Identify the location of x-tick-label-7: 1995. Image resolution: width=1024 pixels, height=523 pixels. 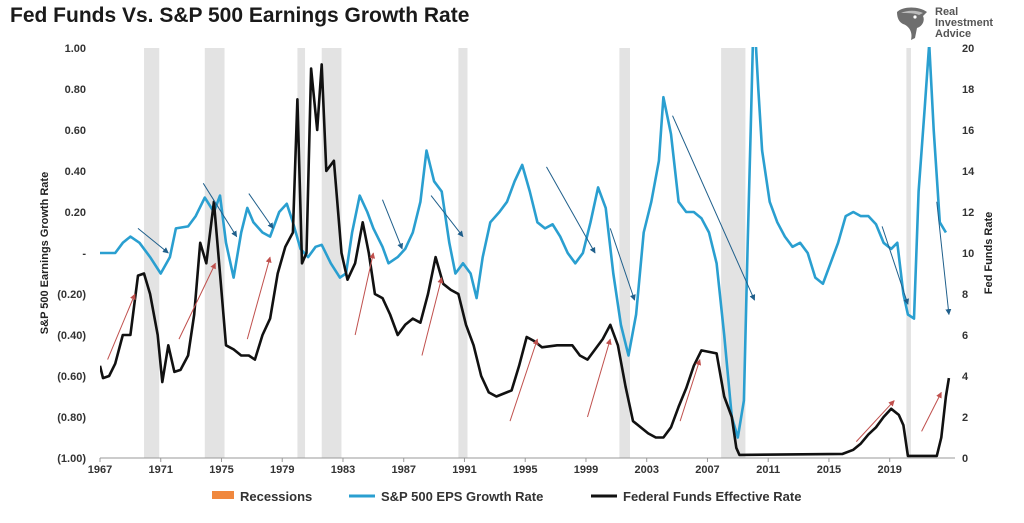
(525, 470).